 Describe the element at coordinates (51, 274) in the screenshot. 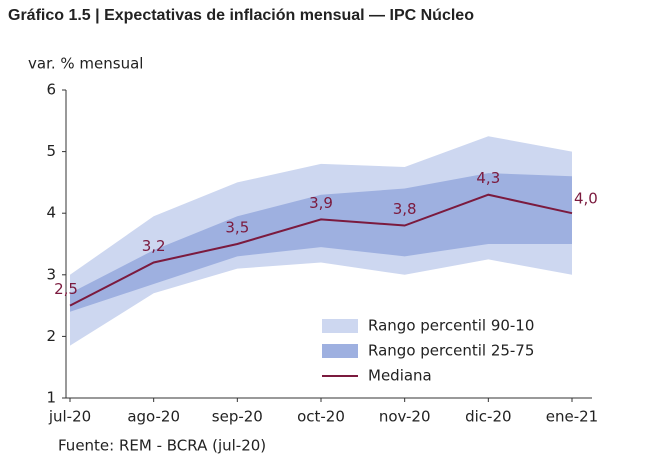

I see `y-tick-label: 3` at that location.